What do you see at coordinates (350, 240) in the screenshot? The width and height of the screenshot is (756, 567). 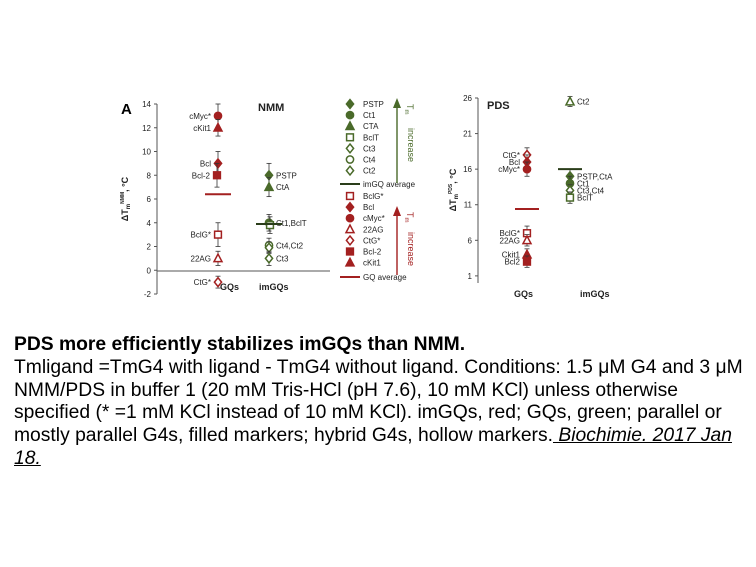 I see `legend-marker-ctg` at bounding box center [350, 240].